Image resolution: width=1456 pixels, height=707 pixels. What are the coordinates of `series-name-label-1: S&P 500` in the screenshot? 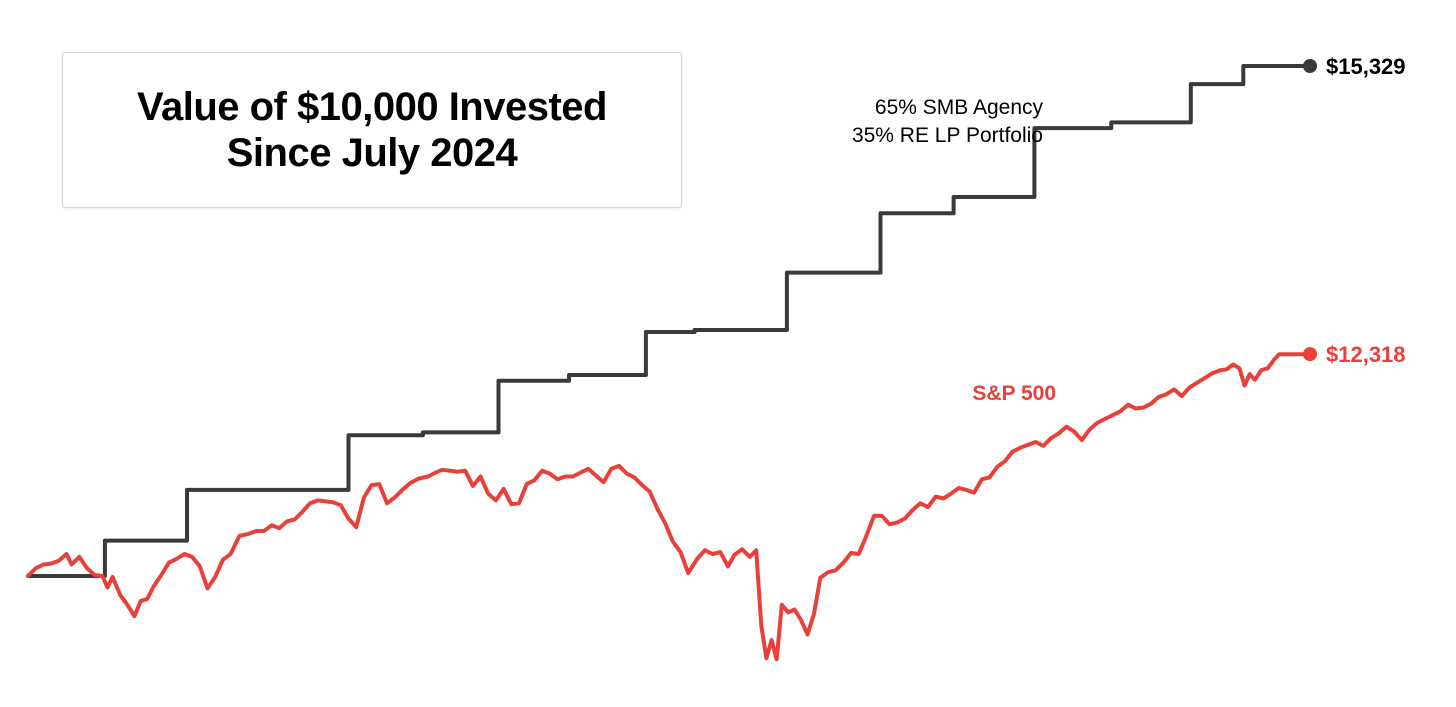 It's located at (1014, 393).